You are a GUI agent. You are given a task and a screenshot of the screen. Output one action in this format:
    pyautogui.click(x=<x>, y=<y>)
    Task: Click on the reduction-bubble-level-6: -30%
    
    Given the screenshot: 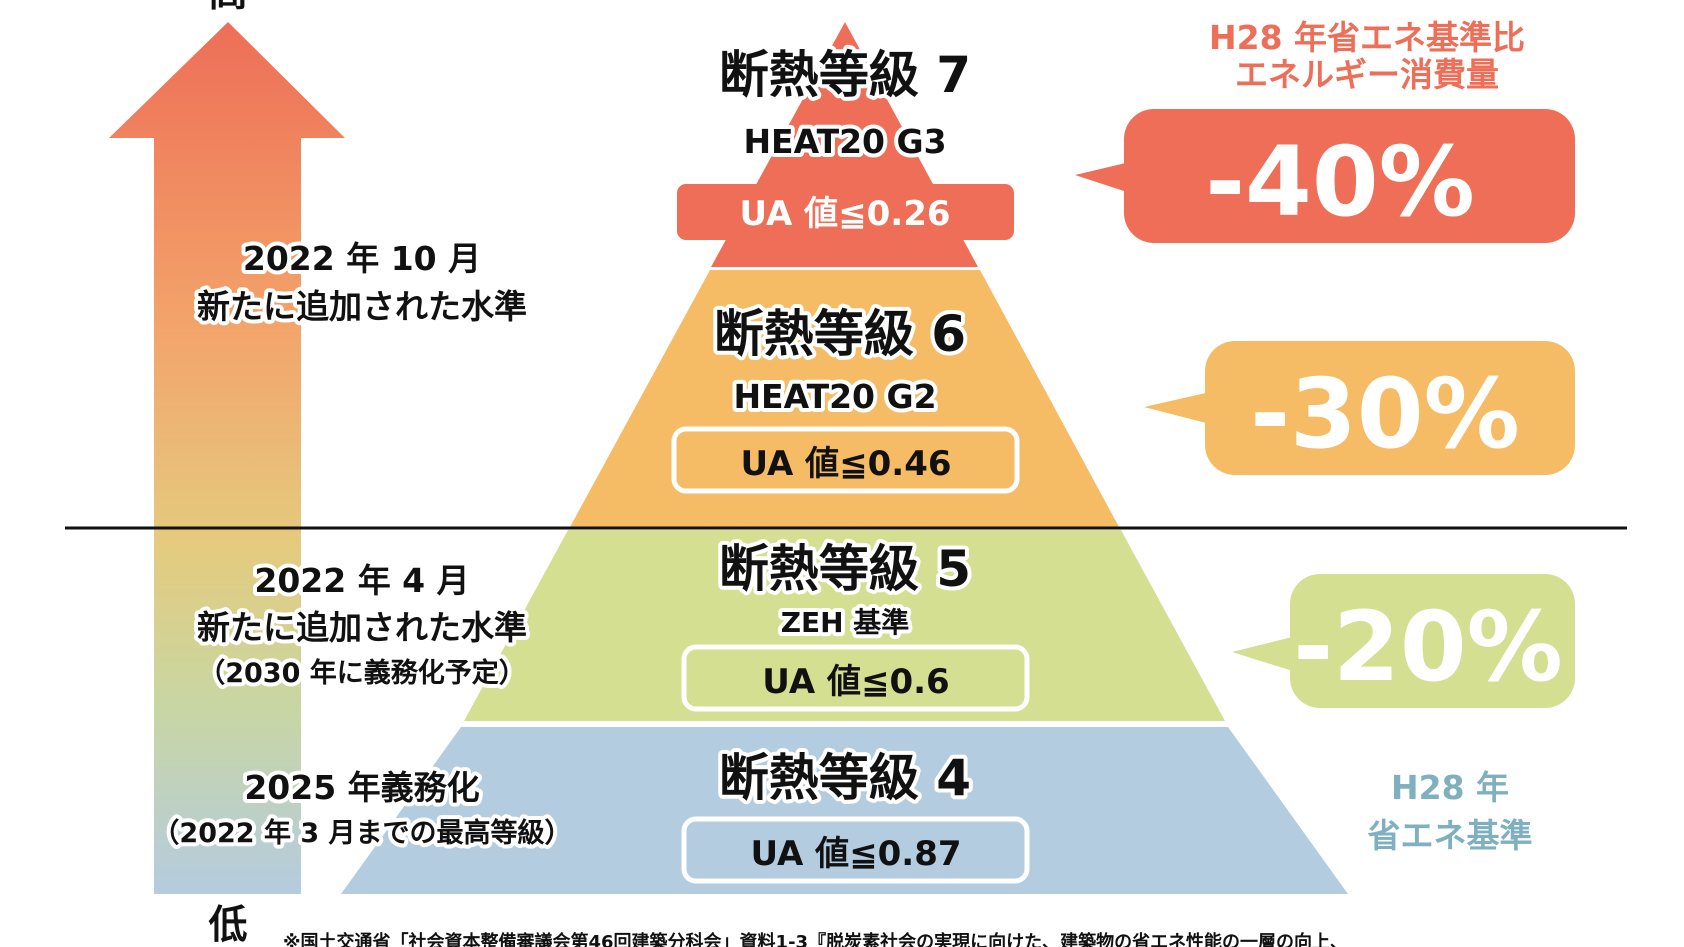 What is the action you would take?
    pyautogui.click(x=1359, y=408)
    